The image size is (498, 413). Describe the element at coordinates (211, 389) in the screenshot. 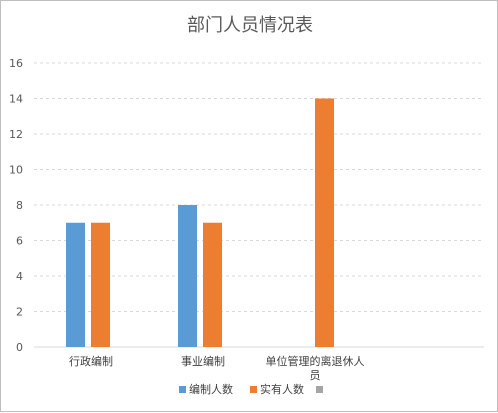

I see `legend-label: 编制人数` at that location.